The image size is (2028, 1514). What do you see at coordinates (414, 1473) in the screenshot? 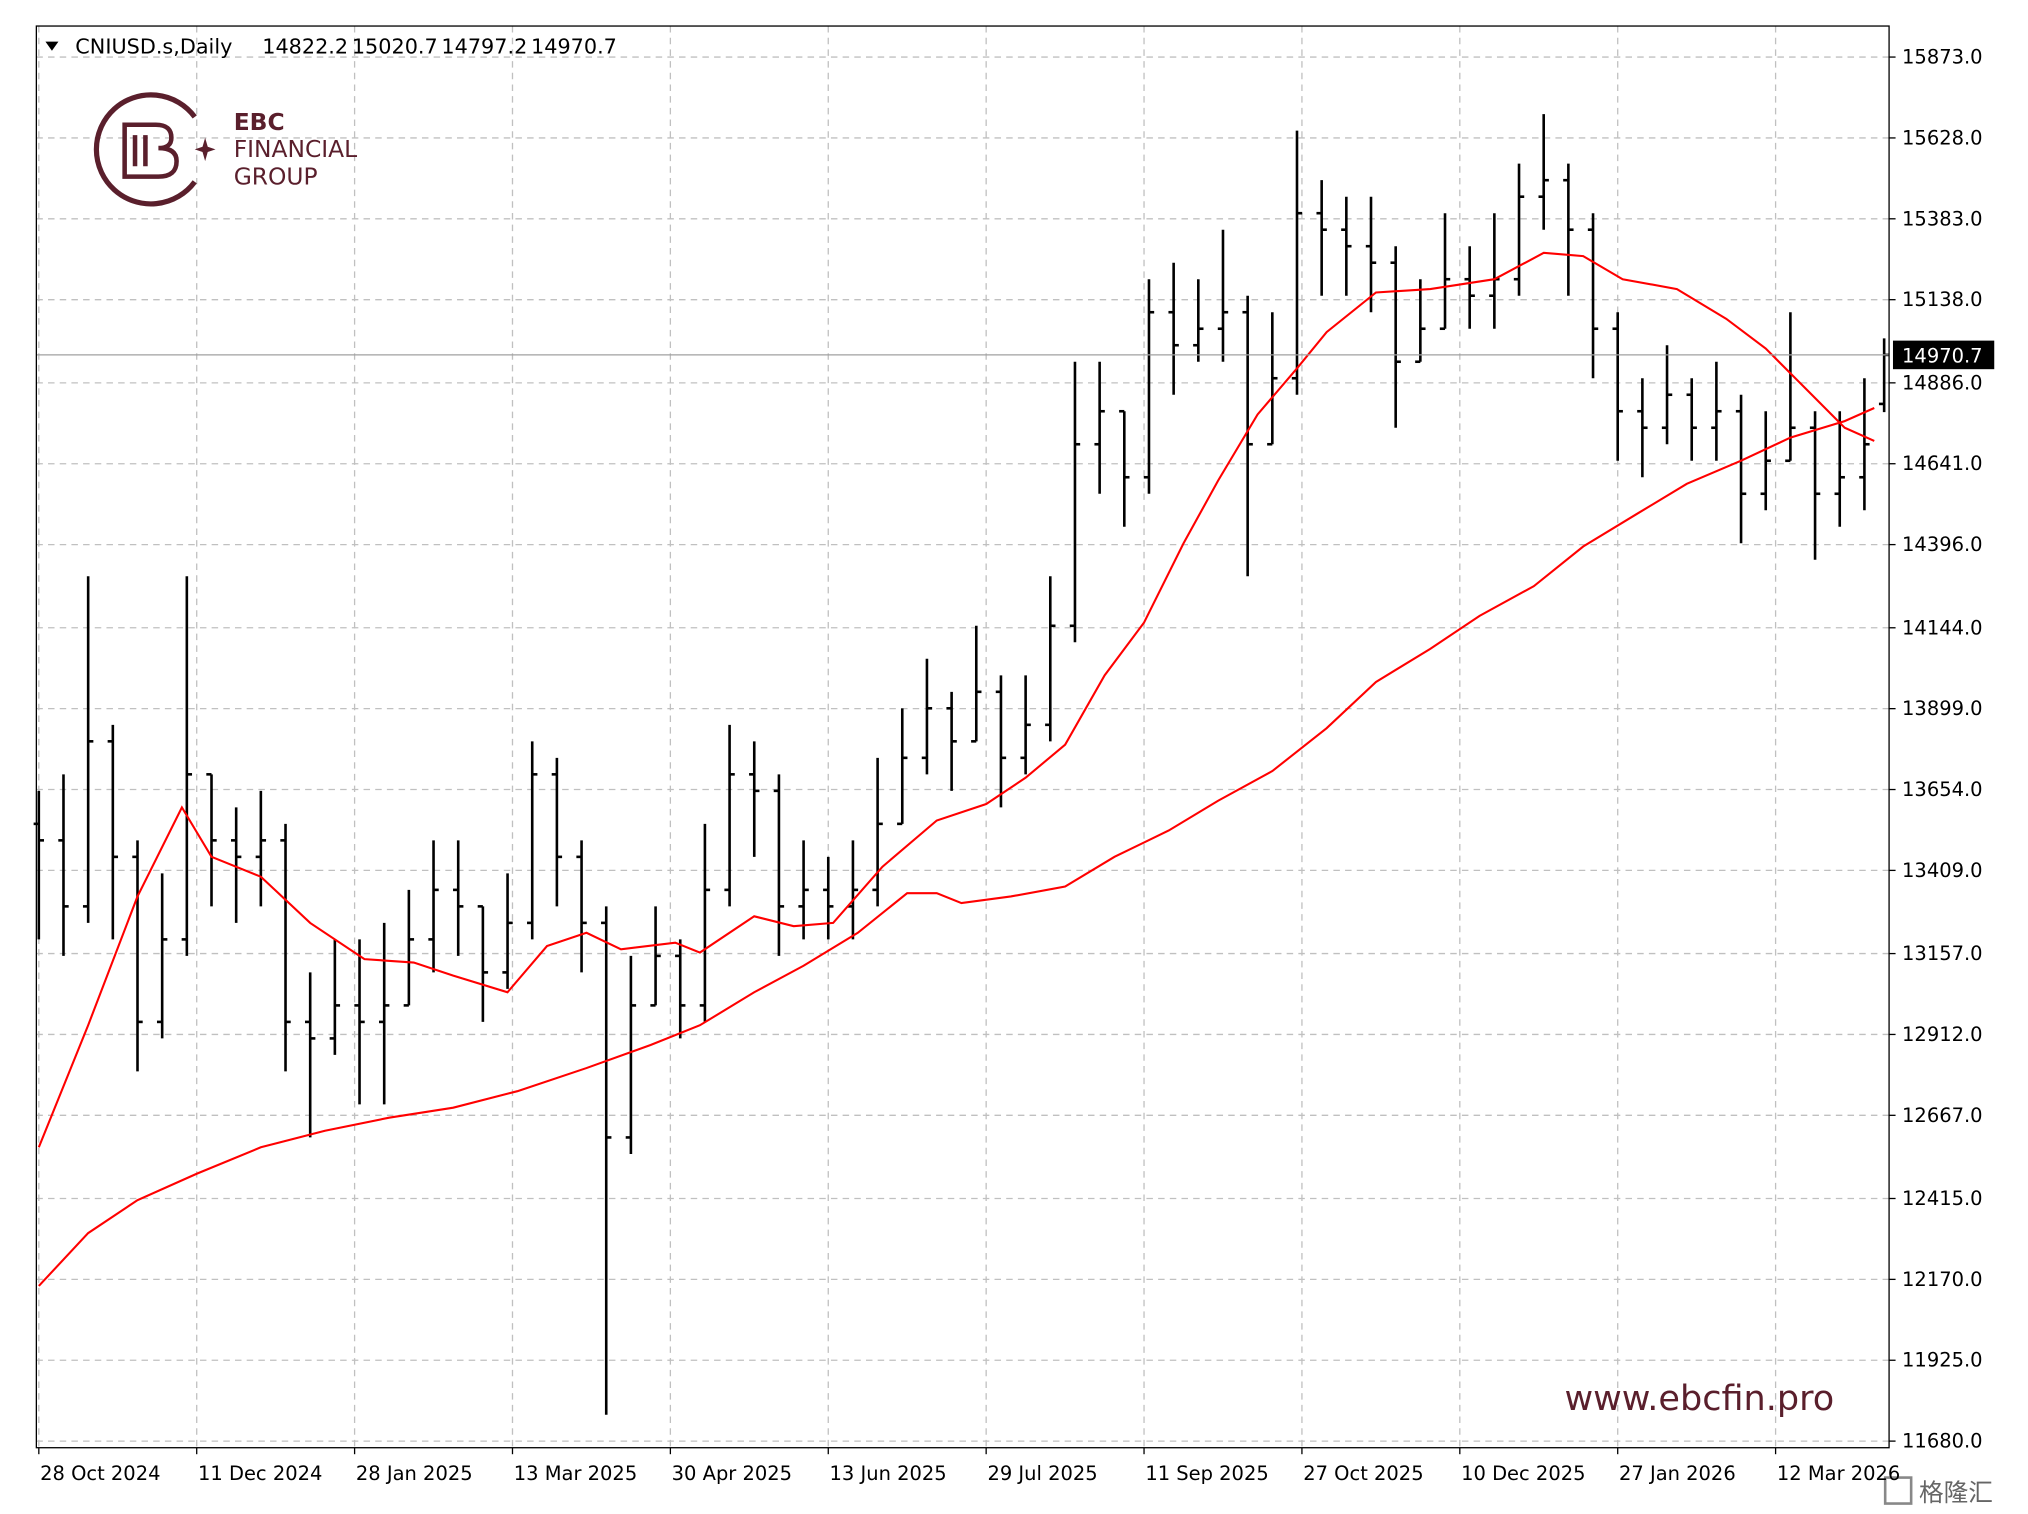
I see `x-tick-label: 28 Jan 2025` at bounding box center [414, 1473].